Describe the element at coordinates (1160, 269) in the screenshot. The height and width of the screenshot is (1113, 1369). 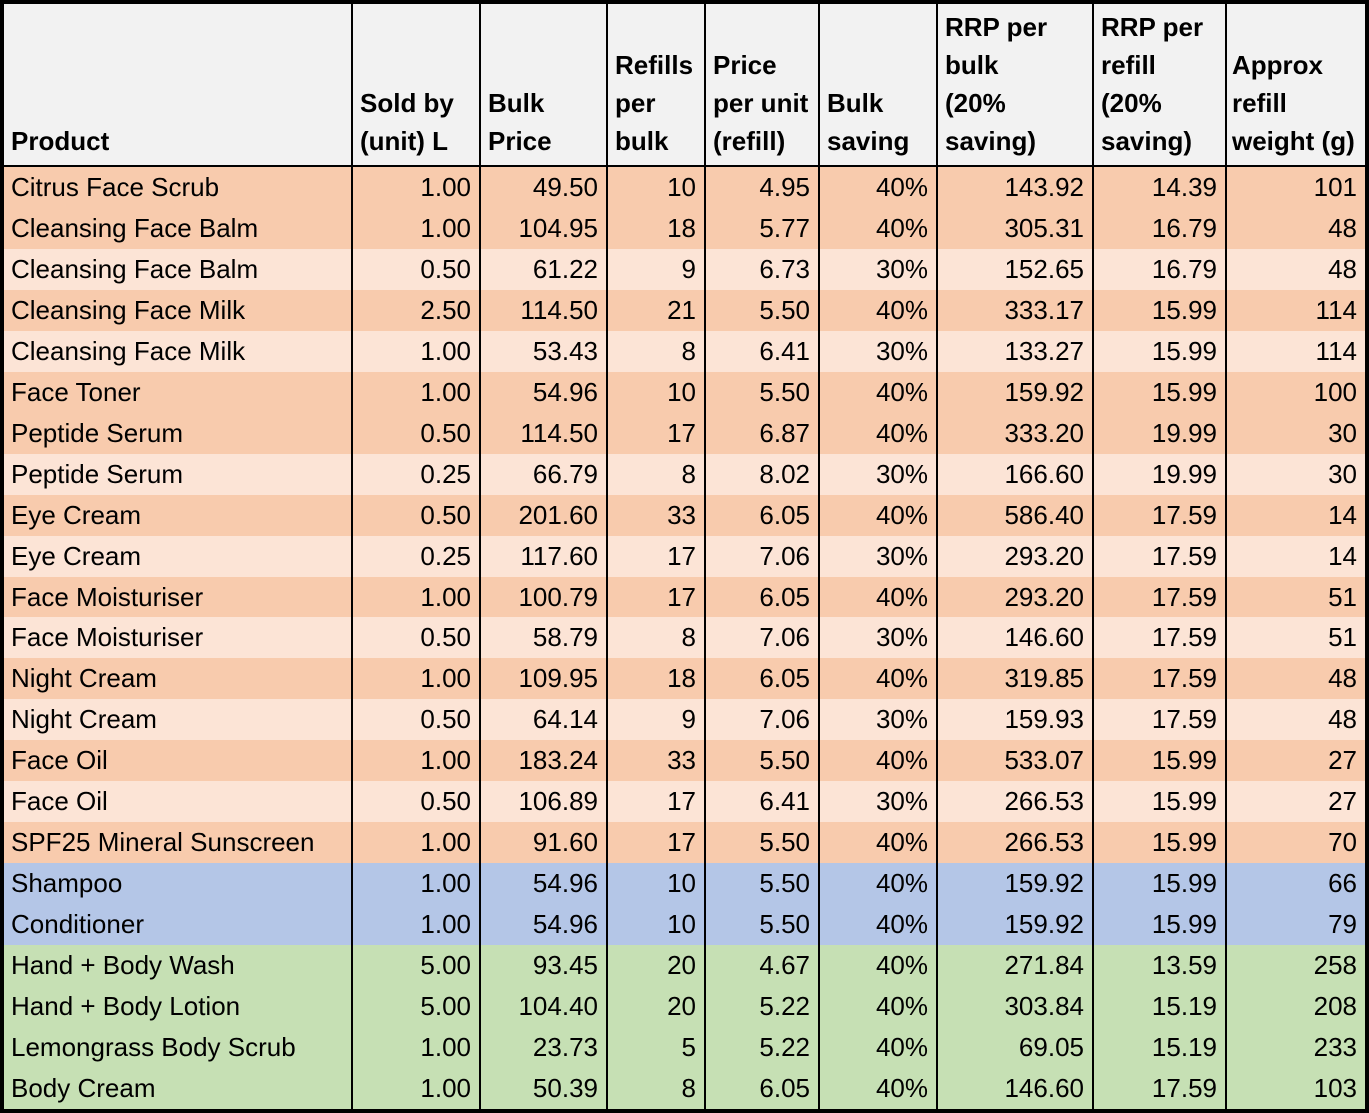
I see `cell-rrp-per-refill: 16.79` at that location.